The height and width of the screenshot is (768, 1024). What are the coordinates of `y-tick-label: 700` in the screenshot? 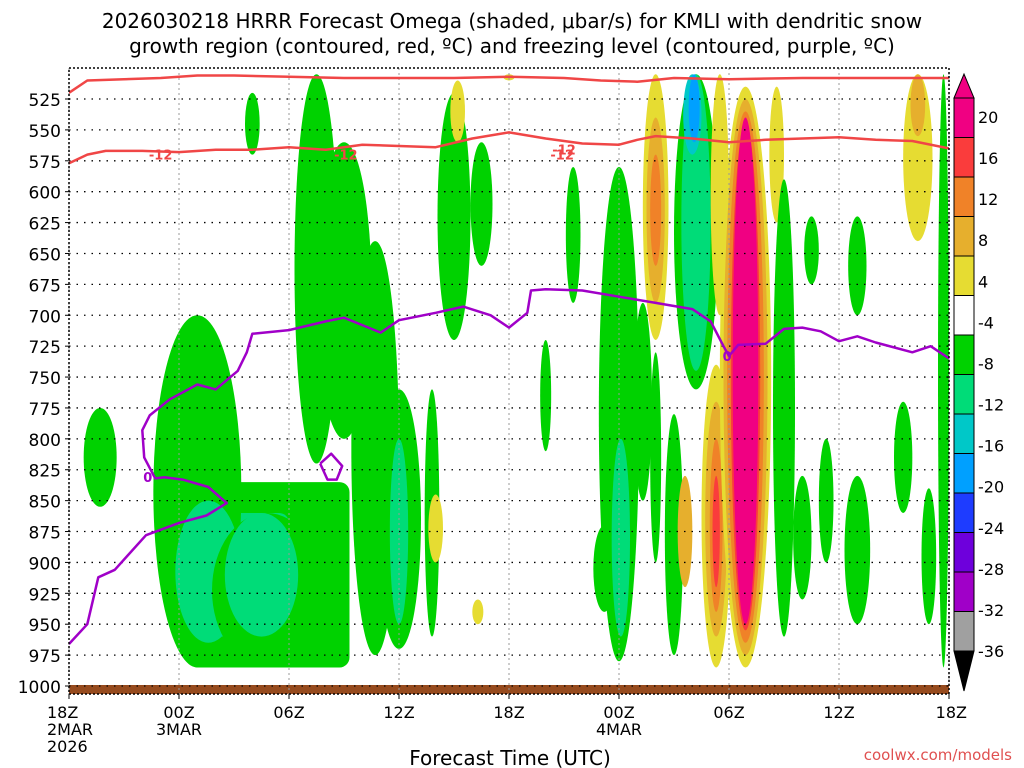 It's located at (45, 317).